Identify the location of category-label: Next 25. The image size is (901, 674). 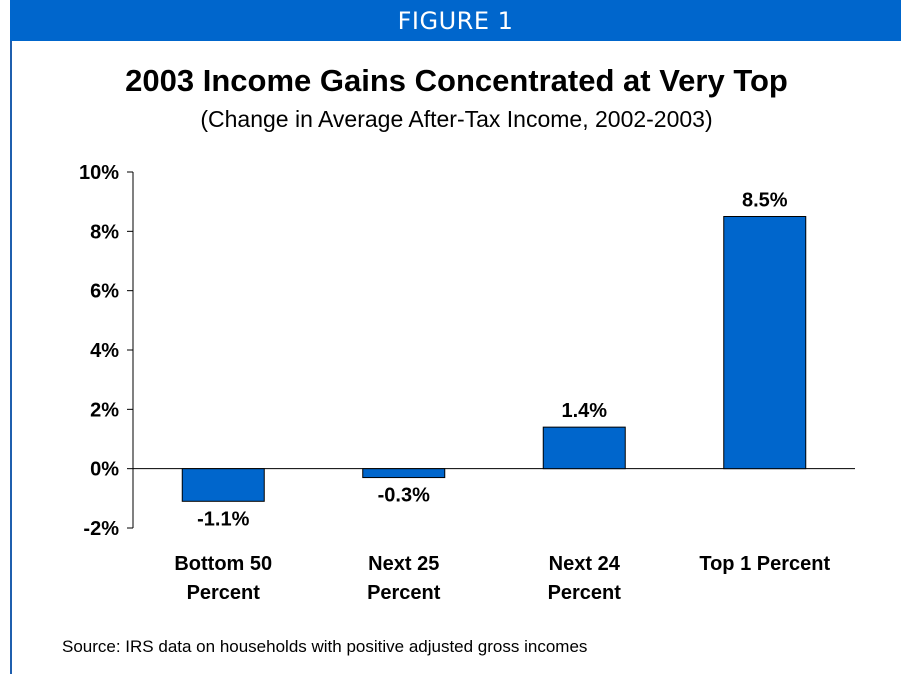
(403, 564).